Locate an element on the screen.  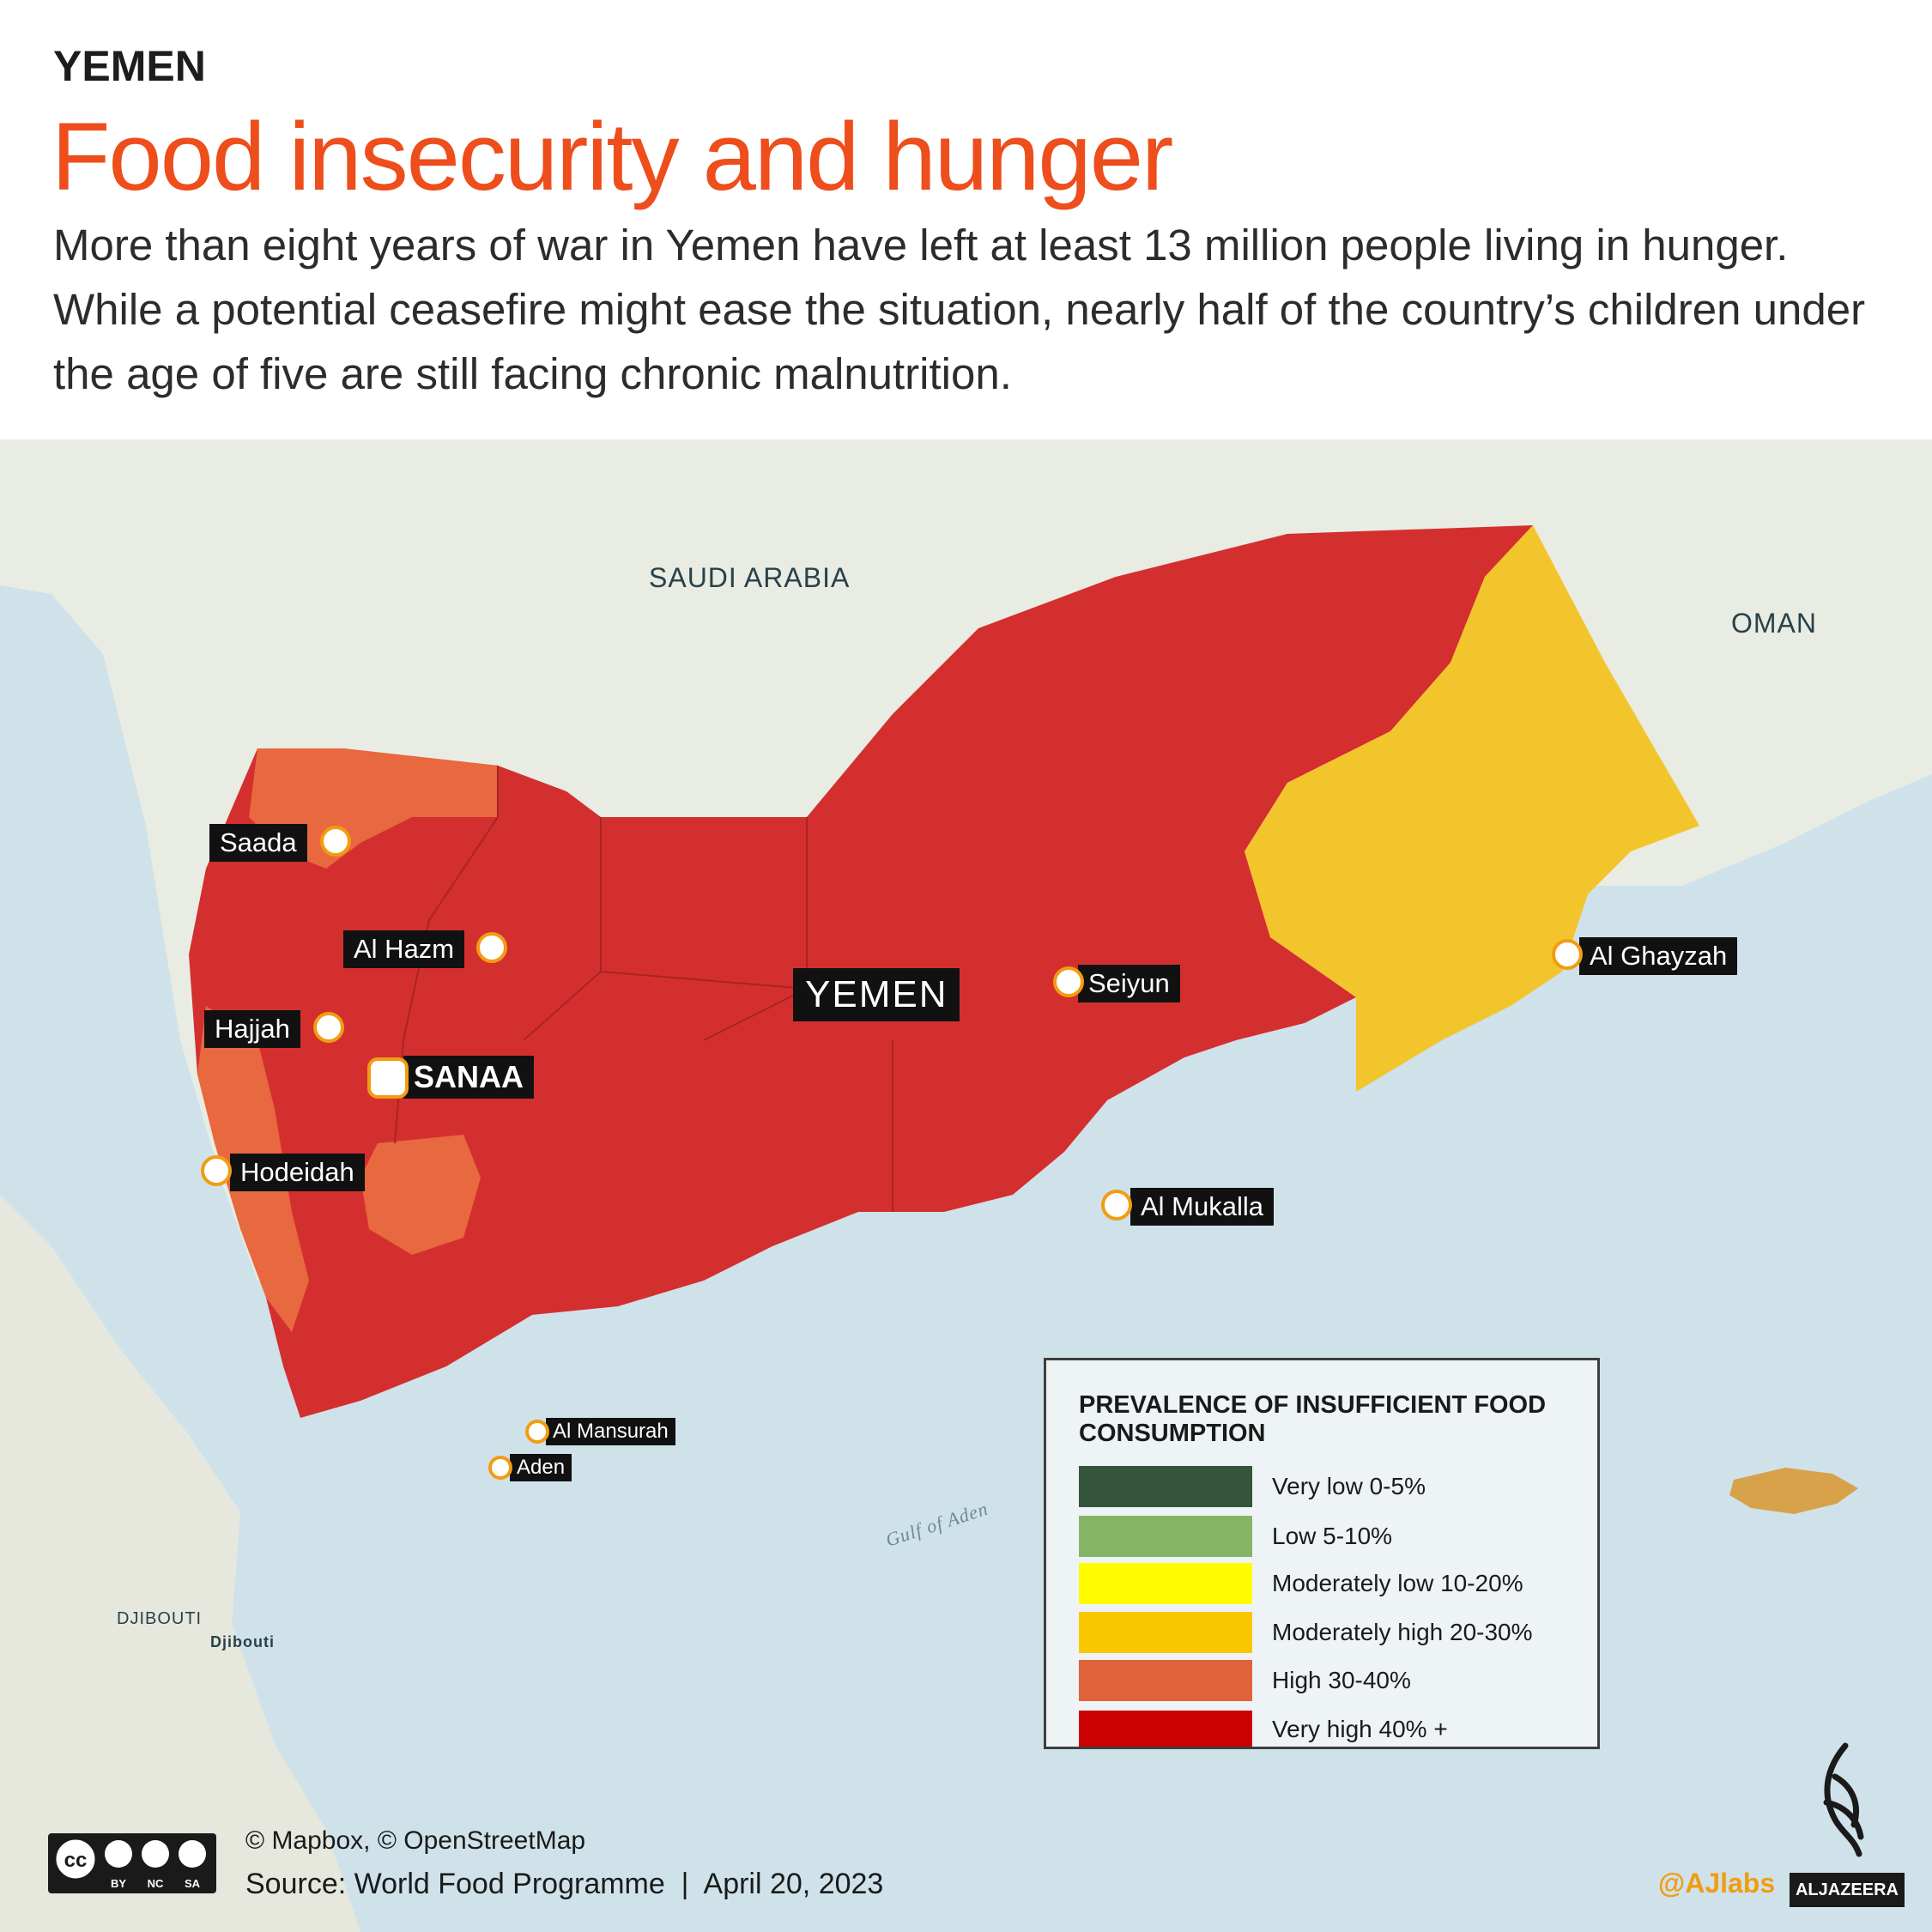
city-marker-hodeidah is located at coordinates (216, 1170).